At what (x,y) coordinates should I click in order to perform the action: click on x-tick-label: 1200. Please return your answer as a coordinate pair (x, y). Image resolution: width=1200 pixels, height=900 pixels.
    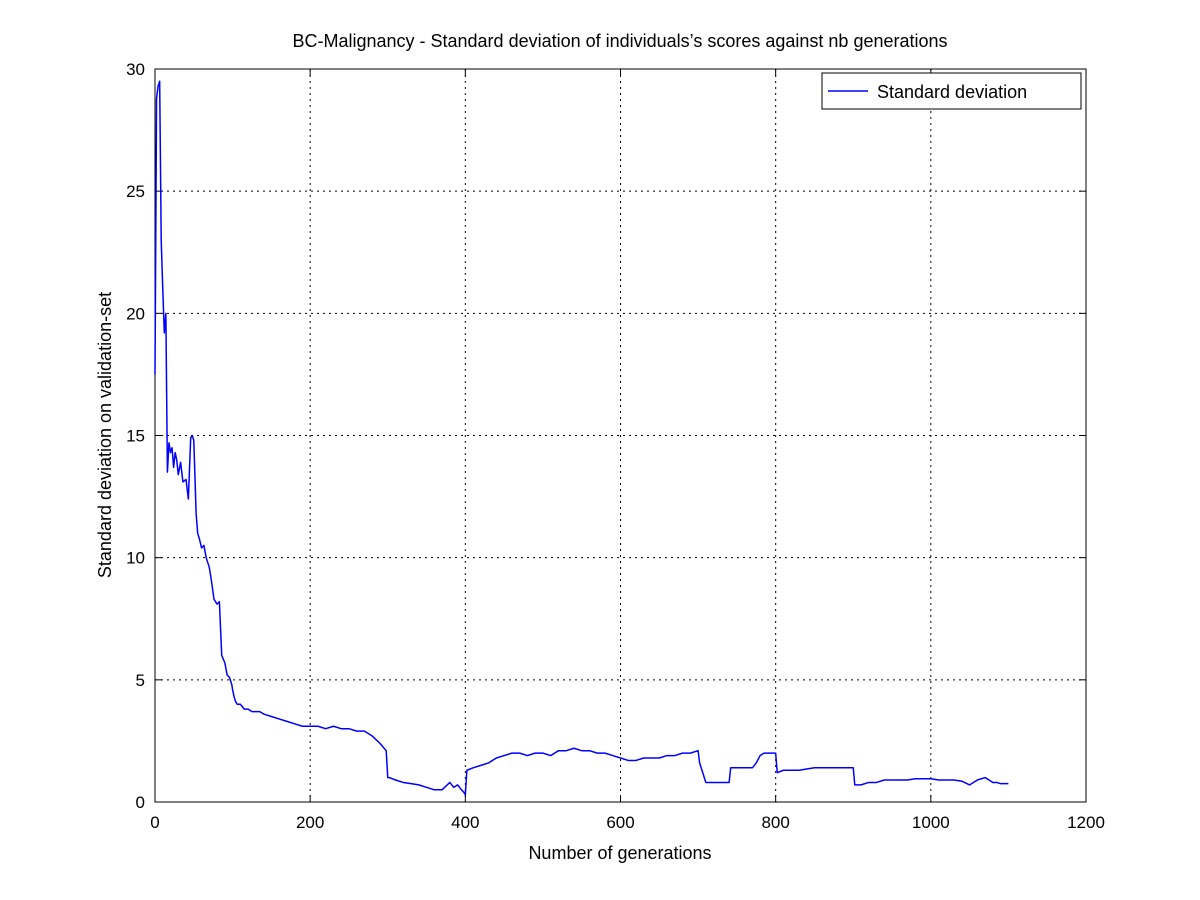
    Looking at the image, I should click on (1086, 822).